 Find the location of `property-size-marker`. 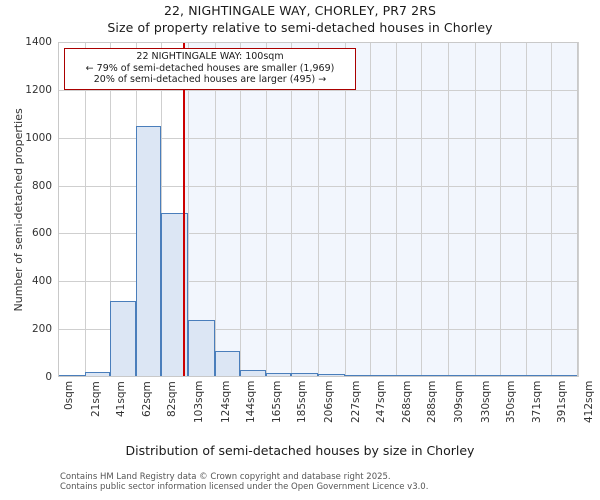

property-size-marker is located at coordinates (184, 209).